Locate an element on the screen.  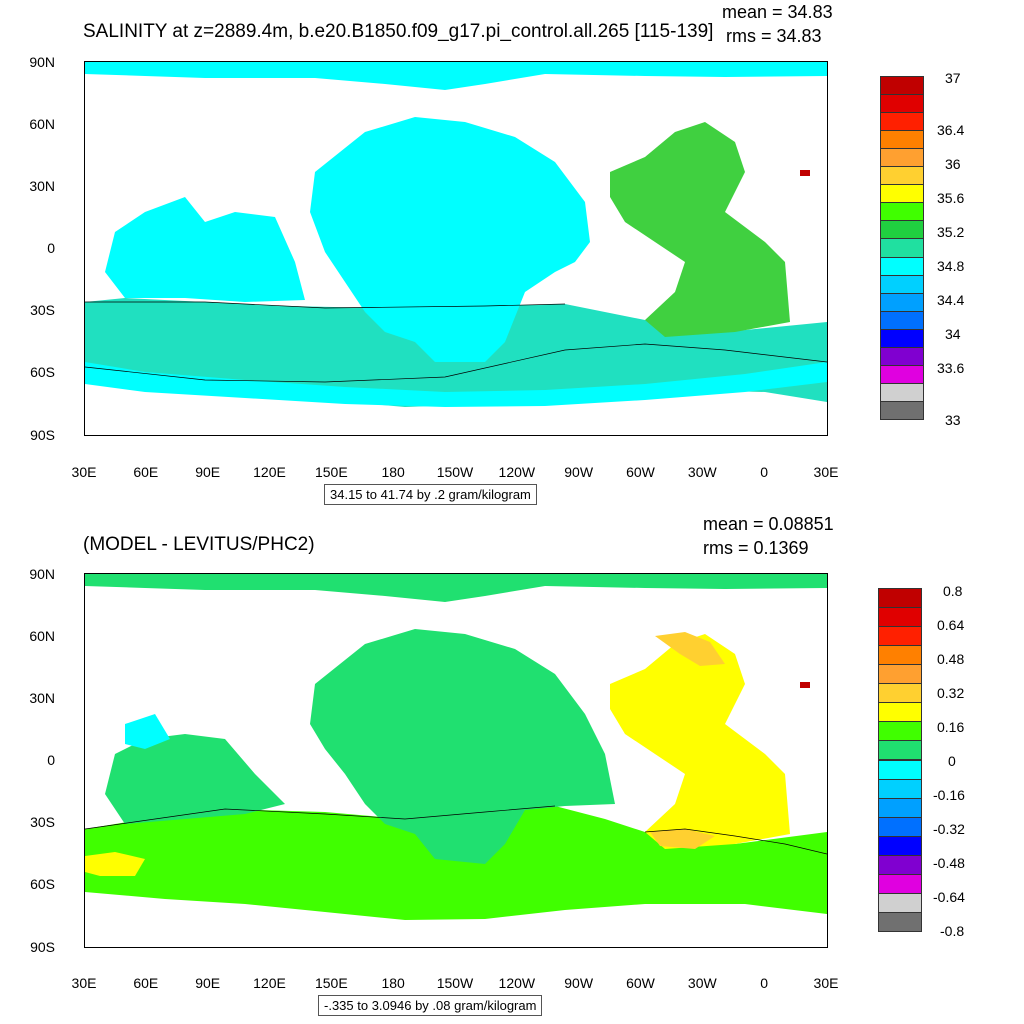
p1-cbar-label-36-4: 36.4 is located at coordinates (951, 130).